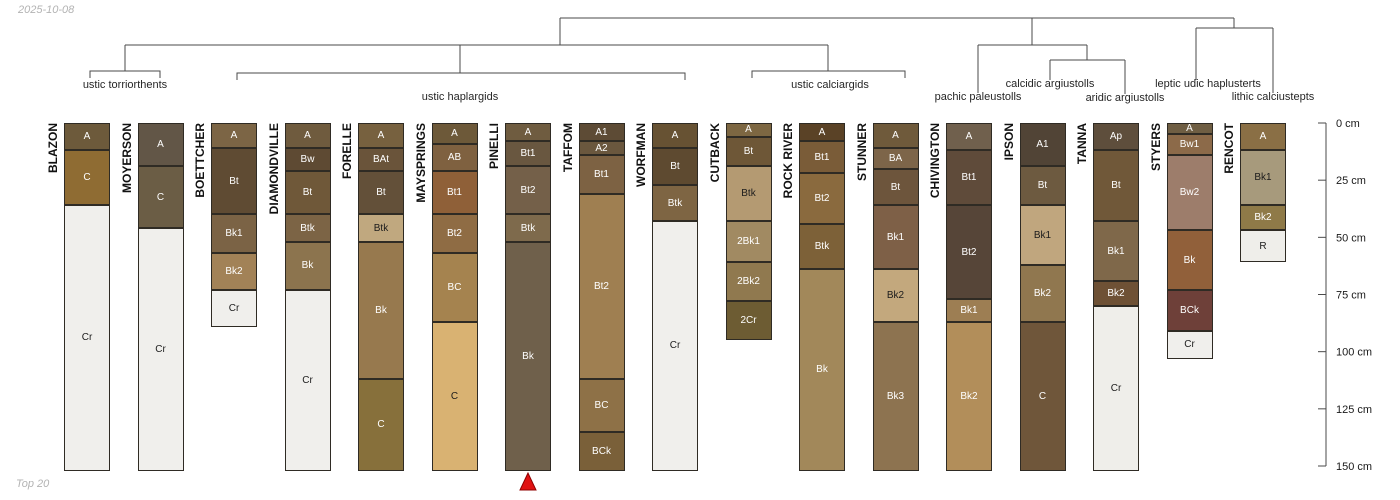 The height and width of the screenshot is (500, 1400). Describe the element at coordinates (454, 193) in the screenshot. I see `horizon-maysprings-bt1: Bt1` at that location.